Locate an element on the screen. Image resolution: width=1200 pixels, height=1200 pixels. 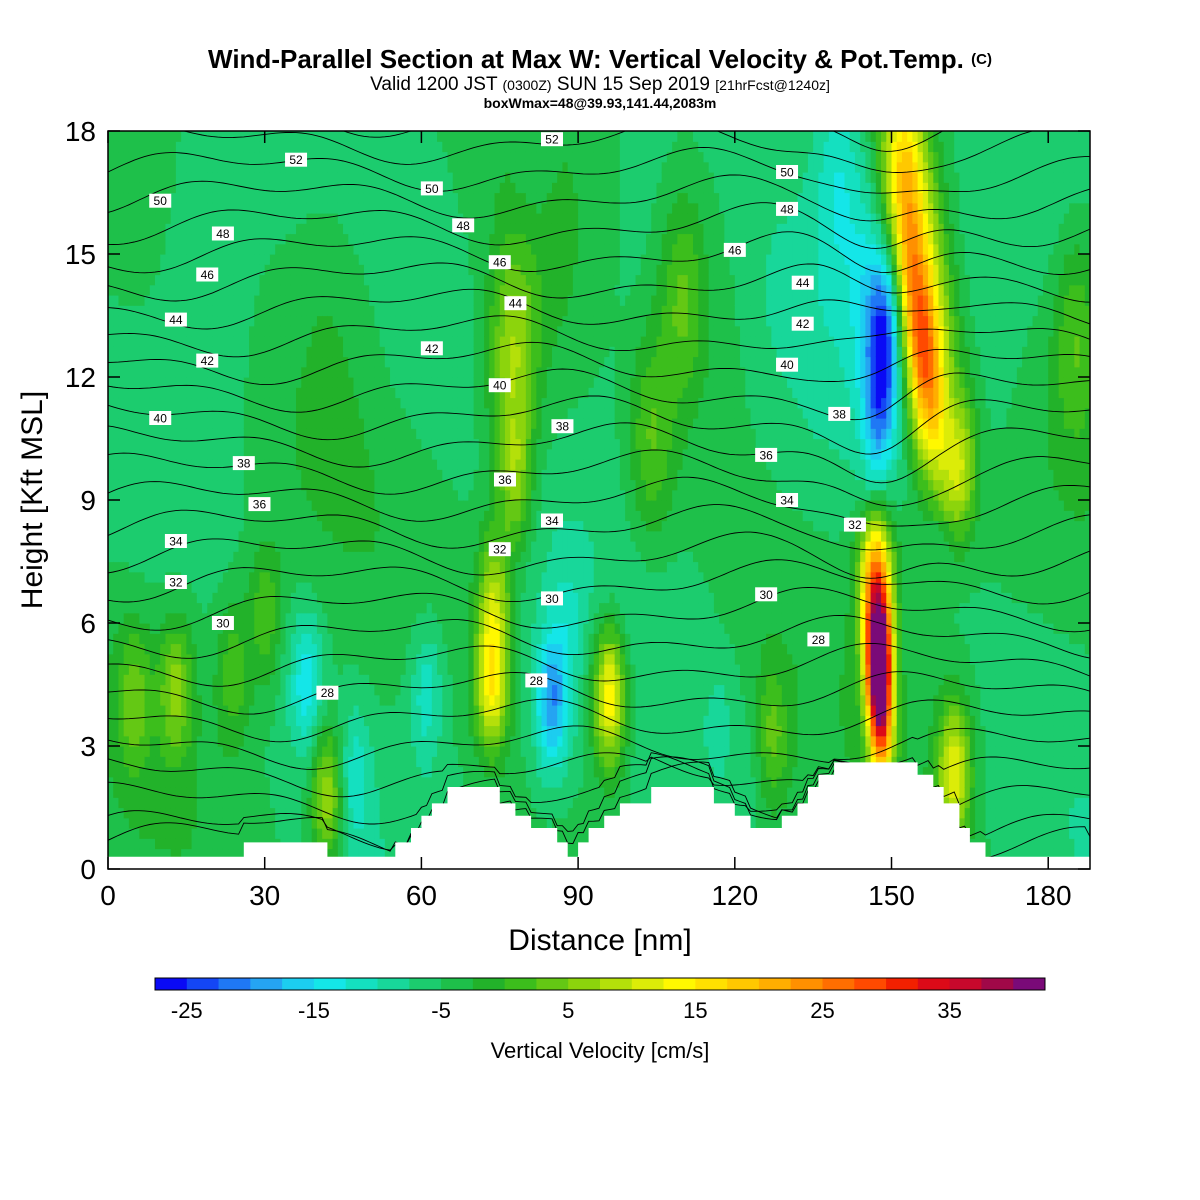
x-axis-title: Distance [nm] is located at coordinates (599, 940).